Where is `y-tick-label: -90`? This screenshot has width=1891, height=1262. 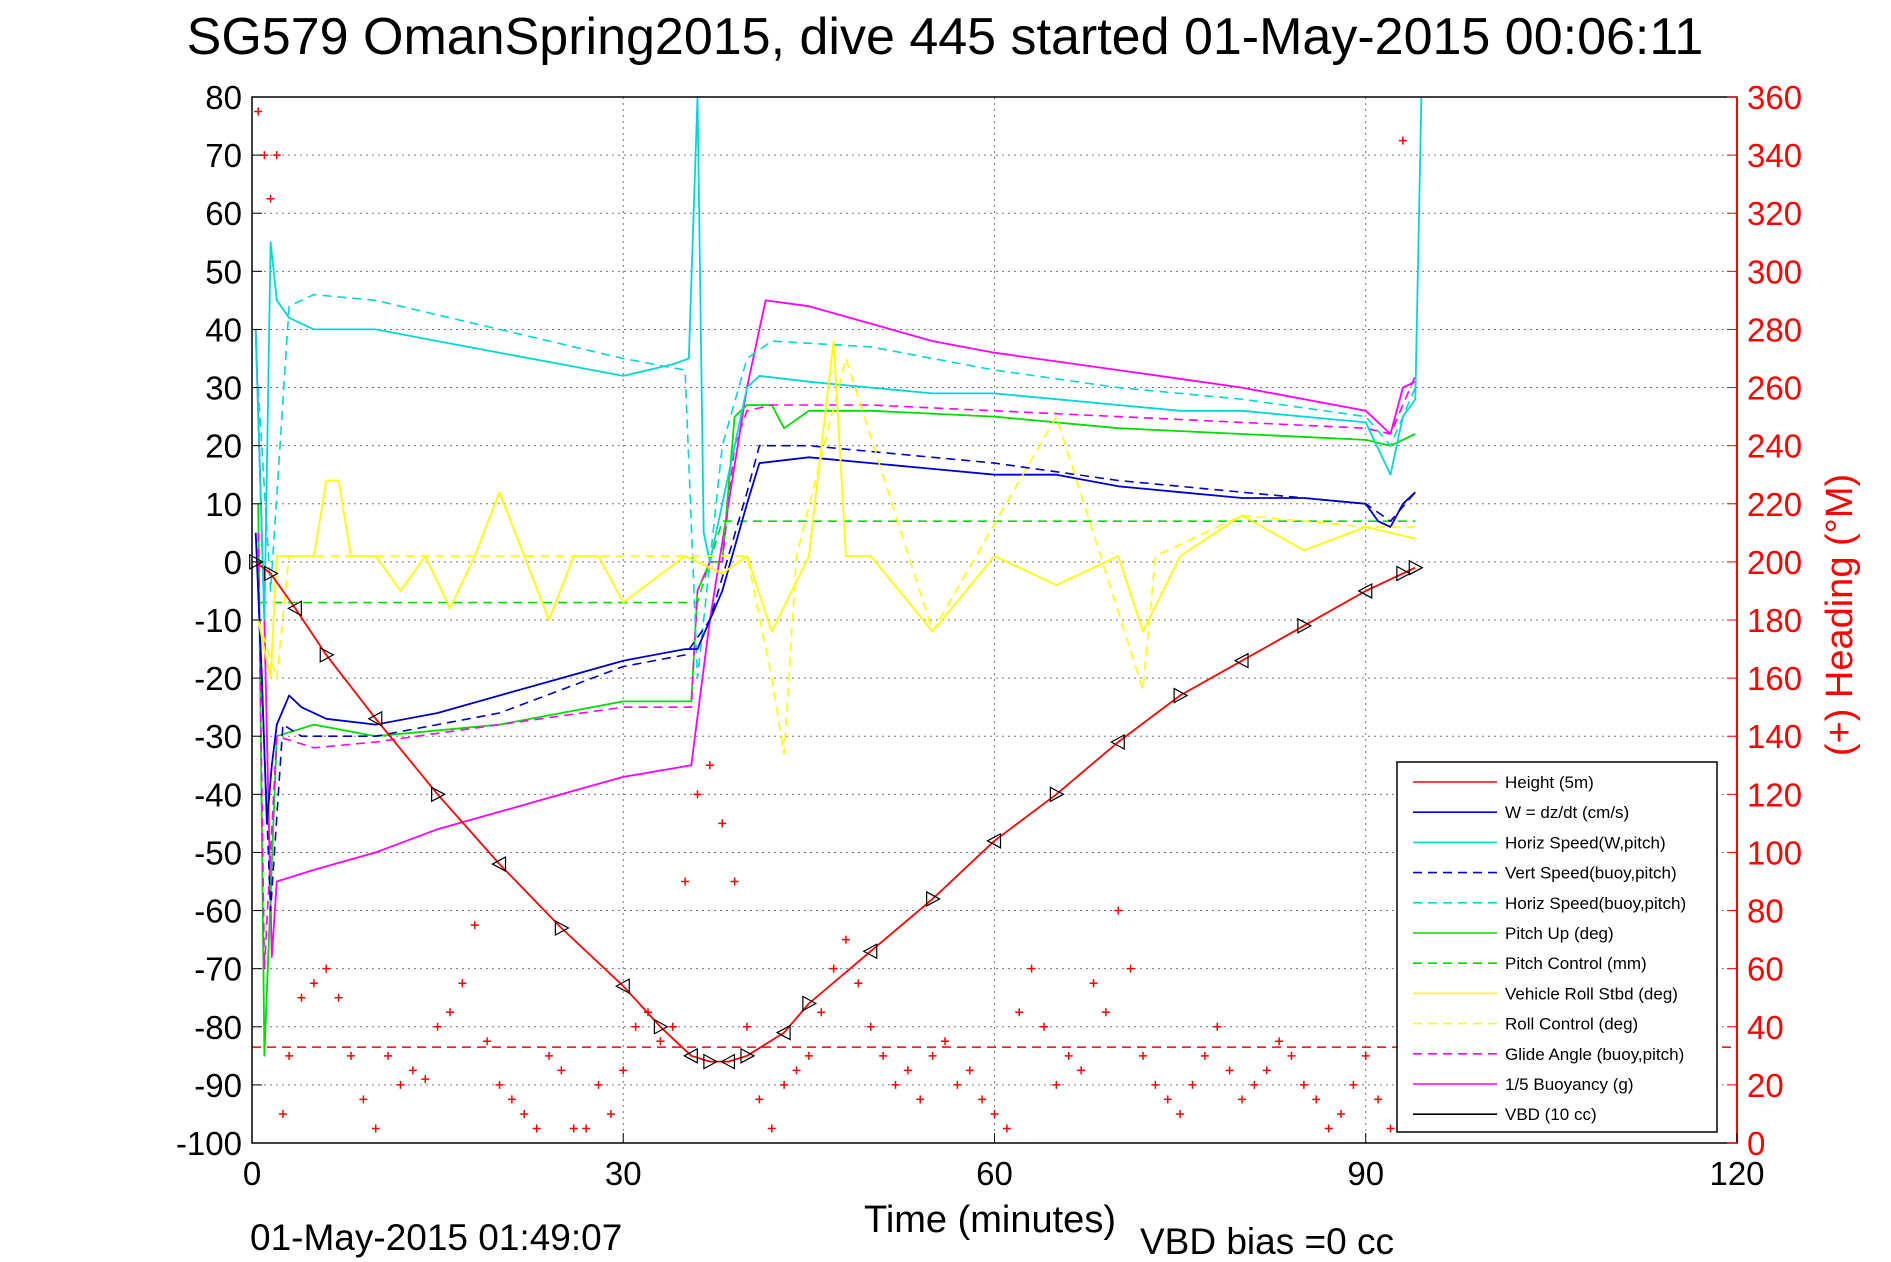
y-tick-label: -90 is located at coordinates (218, 1085).